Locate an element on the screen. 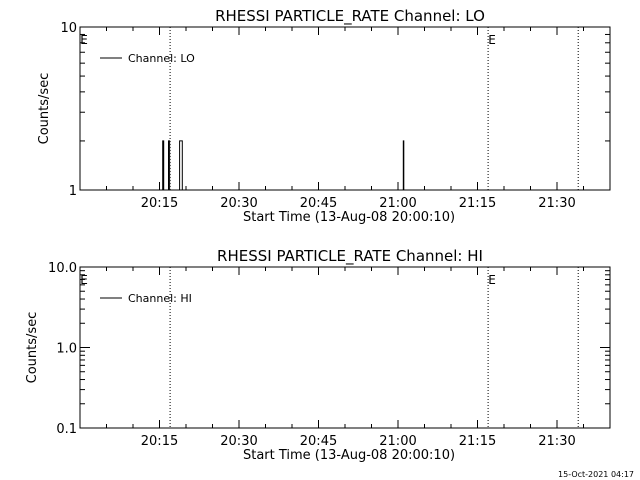 This screenshot has width=640, height=480. y-tick-label: 0.1 is located at coordinates (66, 429).